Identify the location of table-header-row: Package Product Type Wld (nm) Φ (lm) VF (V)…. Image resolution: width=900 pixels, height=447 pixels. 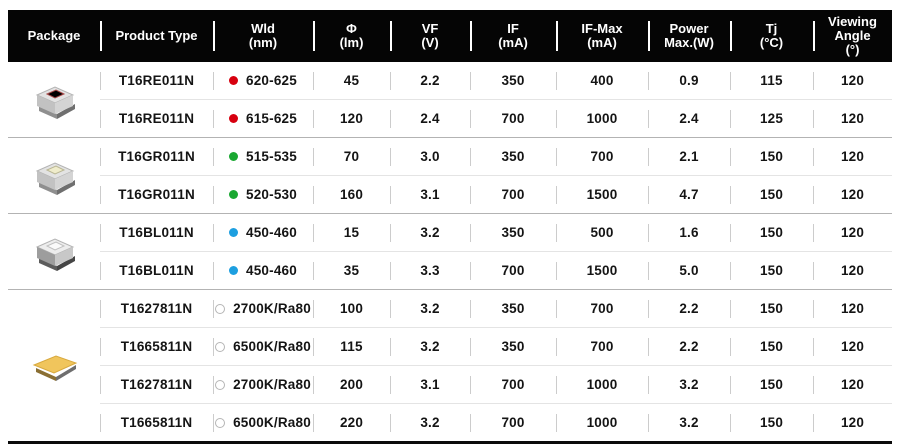
(450, 36).